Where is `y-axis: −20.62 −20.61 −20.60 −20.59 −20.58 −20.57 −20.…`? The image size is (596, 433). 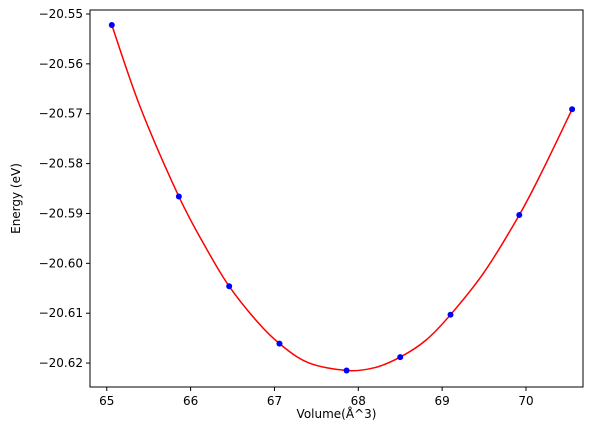
y-axis: −20.62 −20.61 −20.60 −20.59 −20.58 −20.57 −20.… is located at coordinates (64, 188).